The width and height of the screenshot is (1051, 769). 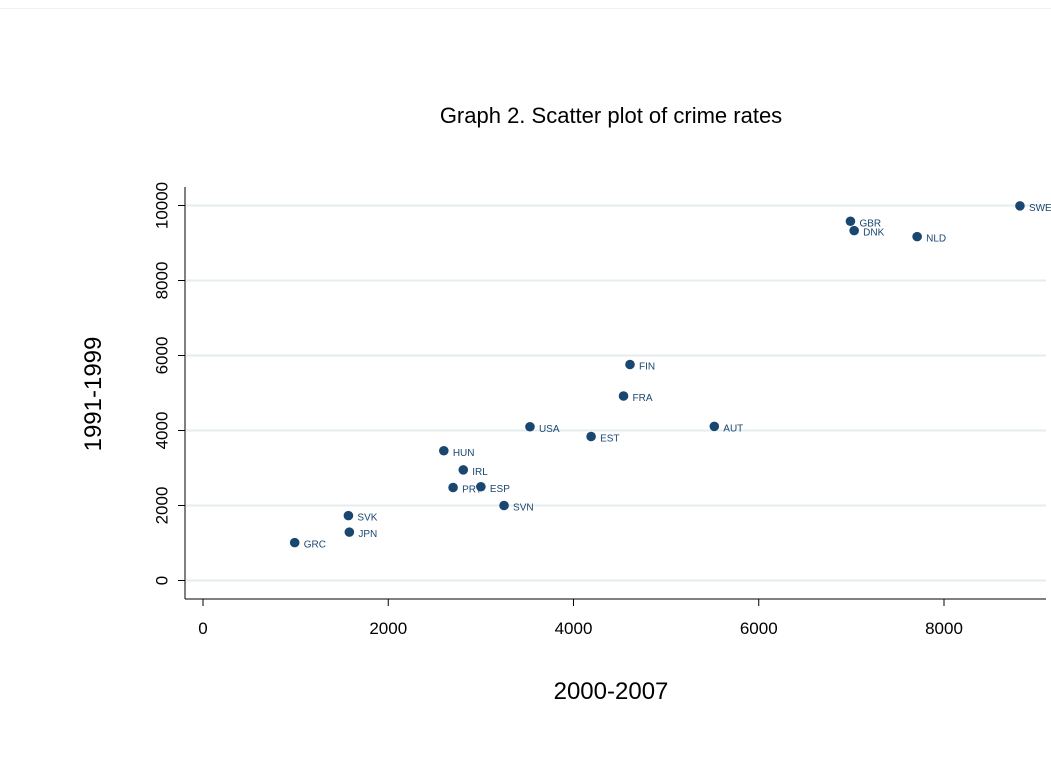 What do you see at coordinates (294, 542) in the screenshot?
I see `scatter-point-grc` at bounding box center [294, 542].